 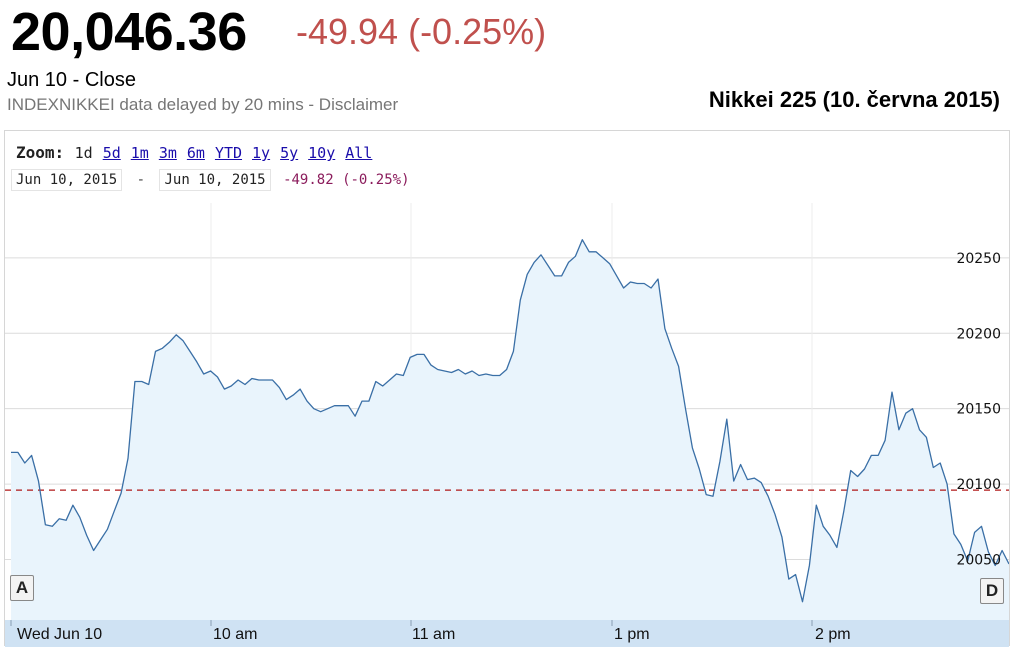 I want to click on zoom-option-6m: 6m, so click(x=195, y=153).